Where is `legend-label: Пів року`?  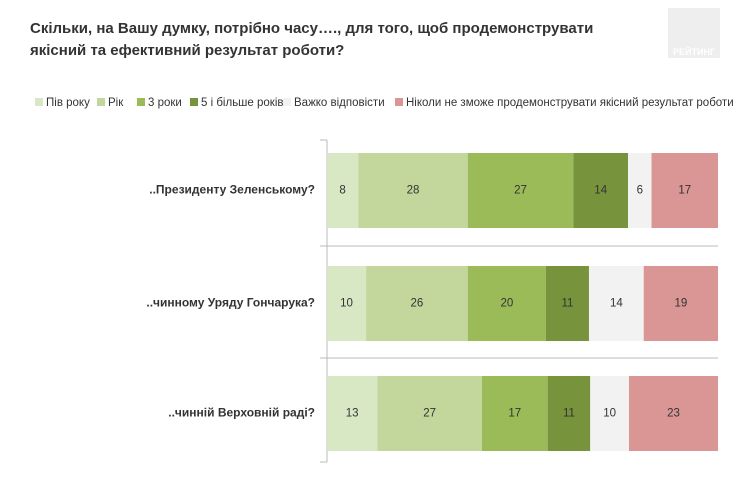 legend-label: Пів року is located at coordinates (68, 103).